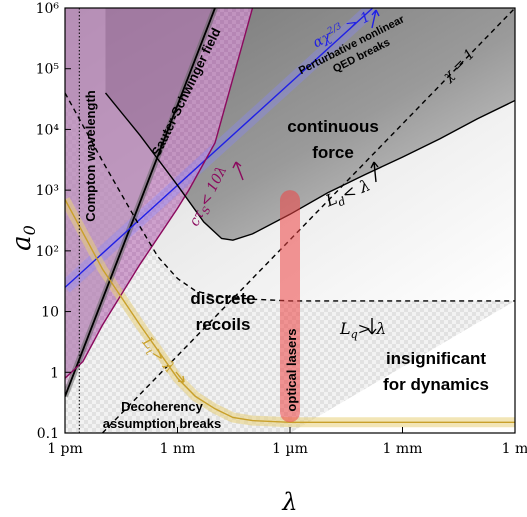 The width and height of the screenshot is (527, 517). I want to click on qed-arrow, so click(375, 19).